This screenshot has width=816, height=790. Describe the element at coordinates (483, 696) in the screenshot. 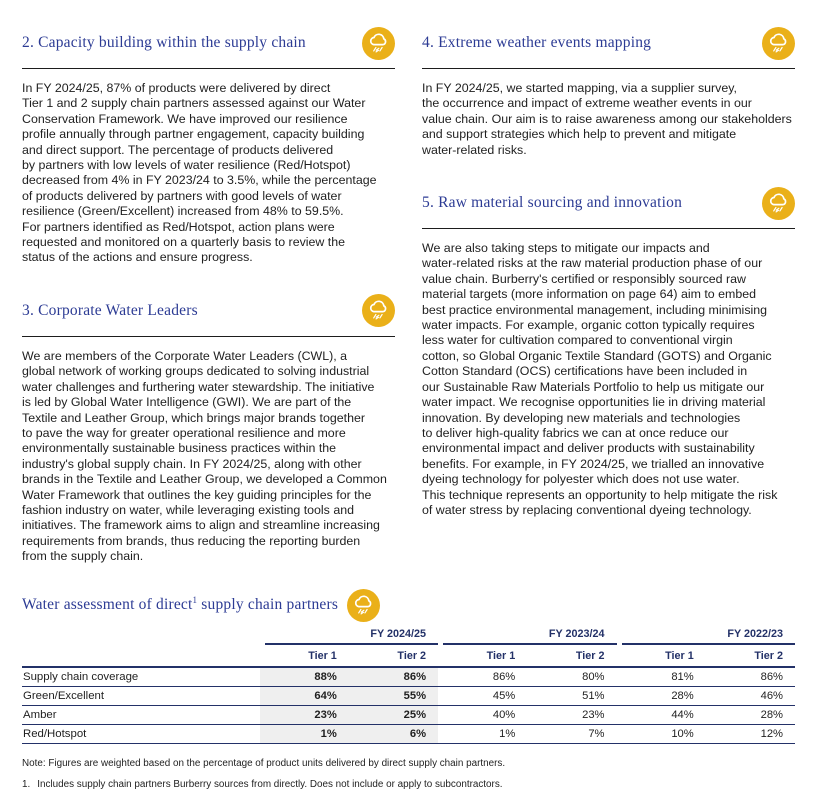

I see `cell-value: 45%` at that location.